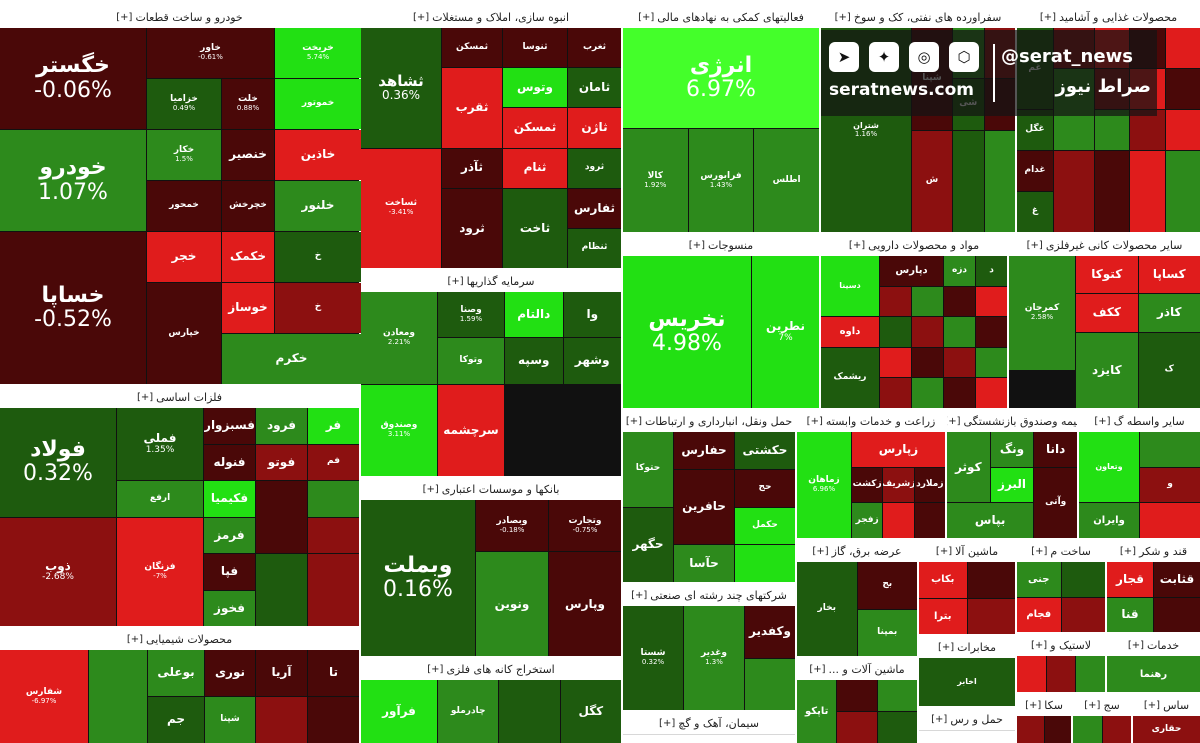 Image resolution: width=1200 pixels, height=743 pixels. What do you see at coordinates (472, 48) in the screenshot?
I see `stock-tile: ثمسکن` at bounding box center [472, 48].